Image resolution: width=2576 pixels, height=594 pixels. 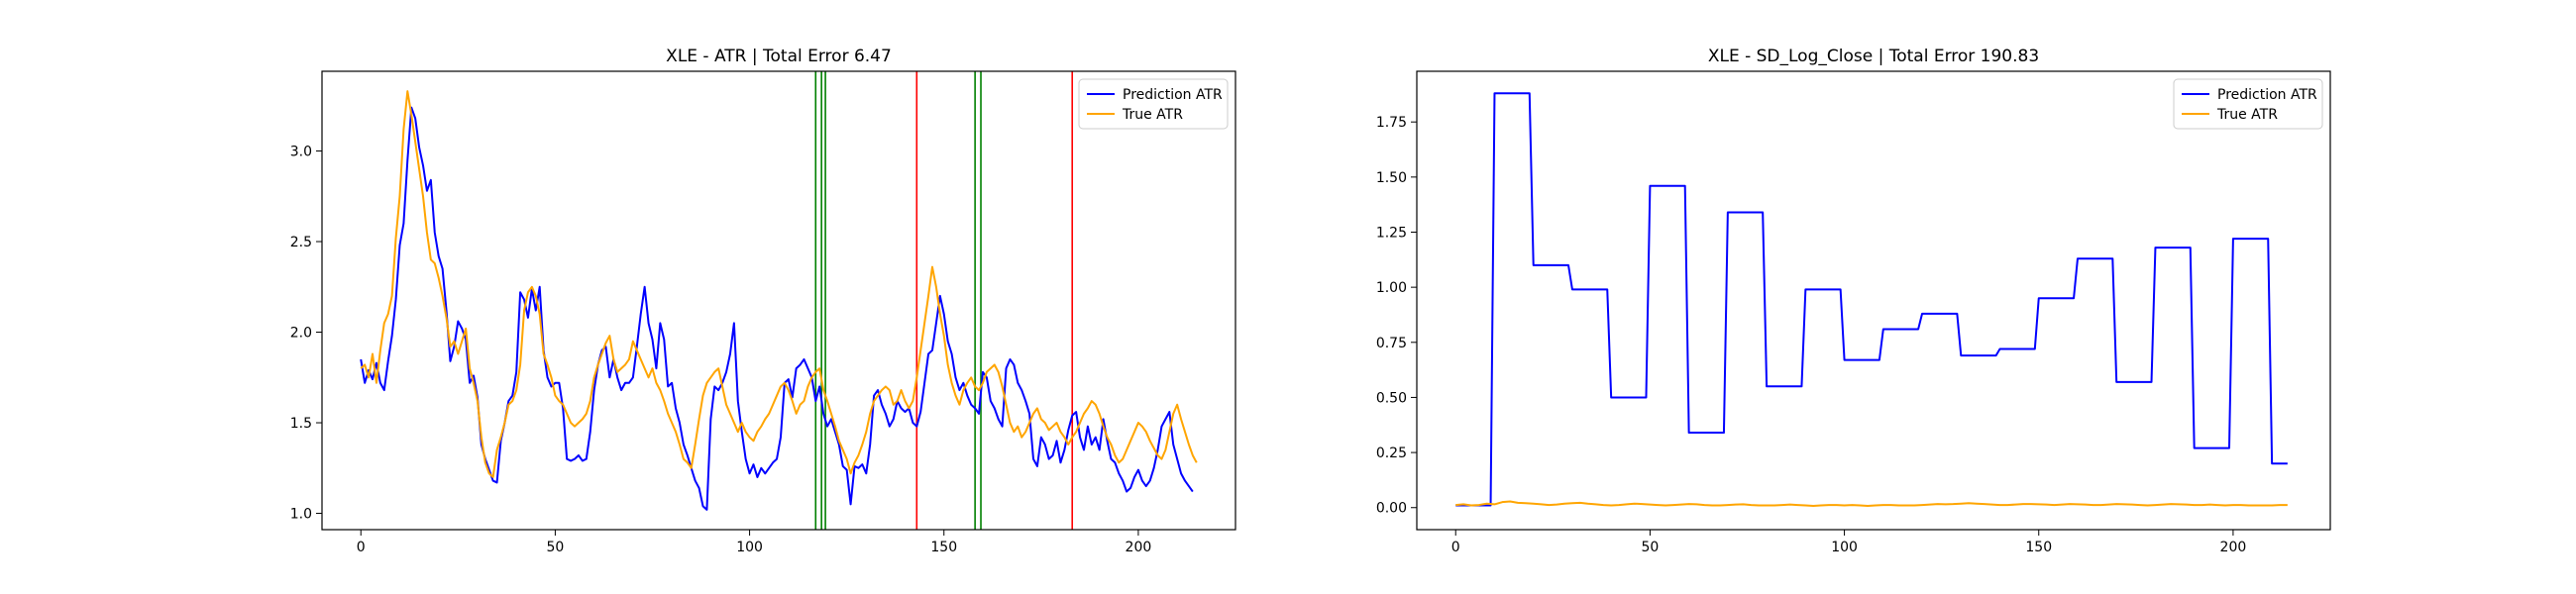 What do you see at coordinates (1391, 509) in the screenshot?
I see `y-tick-label: 0.00` at bounding box center [1391, 509].